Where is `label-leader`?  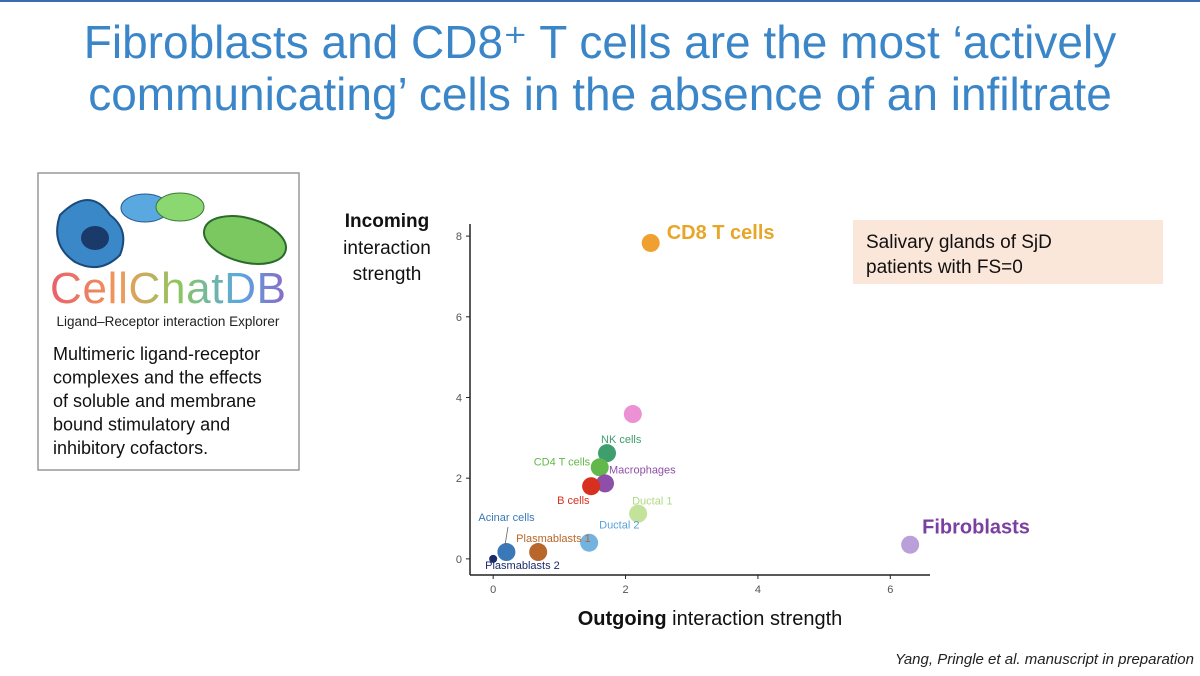 label-leader is located at coordinates (506, 536).